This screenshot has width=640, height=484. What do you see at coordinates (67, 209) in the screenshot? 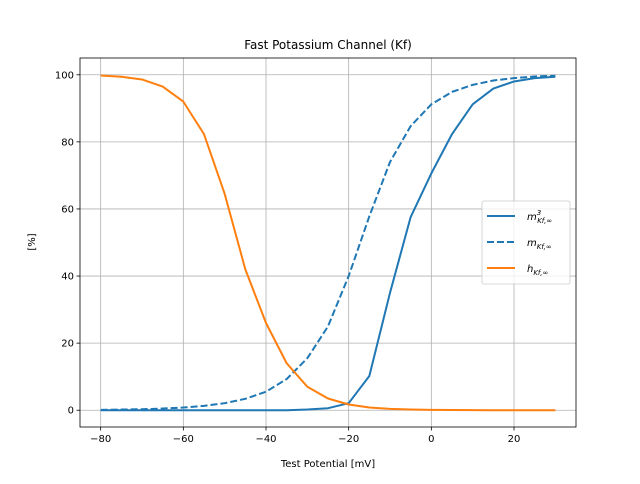
I see `y-tick-label: 60` at bounding box center [67, 209].